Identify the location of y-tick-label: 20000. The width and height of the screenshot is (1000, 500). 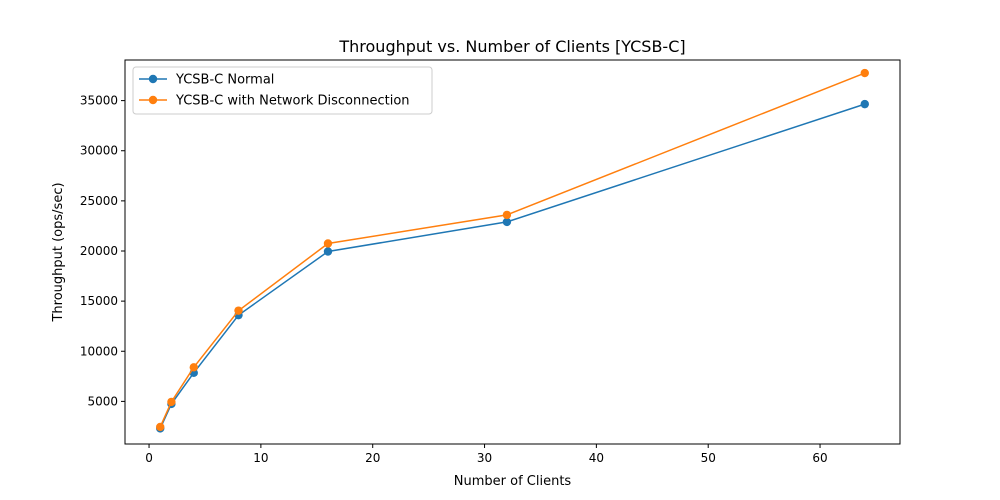
(99, 251).